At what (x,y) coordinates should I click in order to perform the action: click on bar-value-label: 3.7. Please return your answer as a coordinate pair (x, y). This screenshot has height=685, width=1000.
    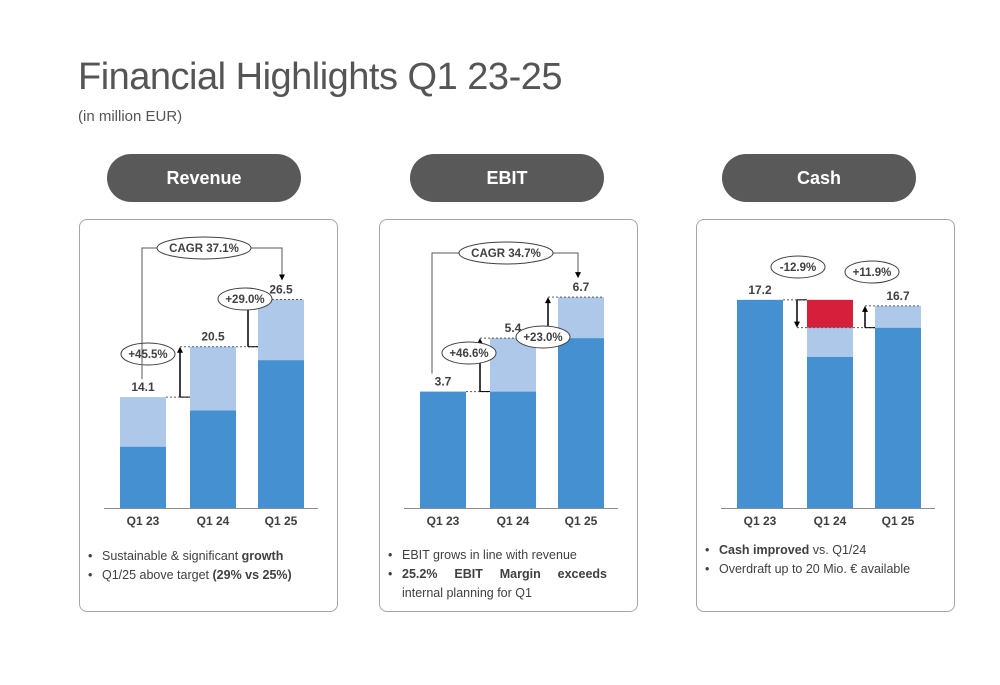
    Looking at the image, I should click on (443, 382).